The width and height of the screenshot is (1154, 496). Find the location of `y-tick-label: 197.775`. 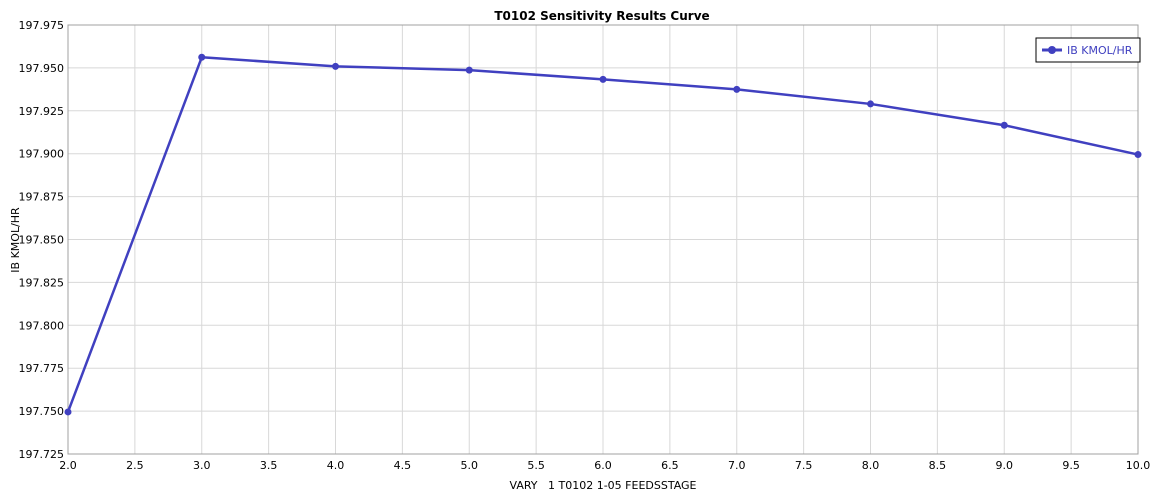

y-tick-label: 197.775 is located at coordinates (42, 368).